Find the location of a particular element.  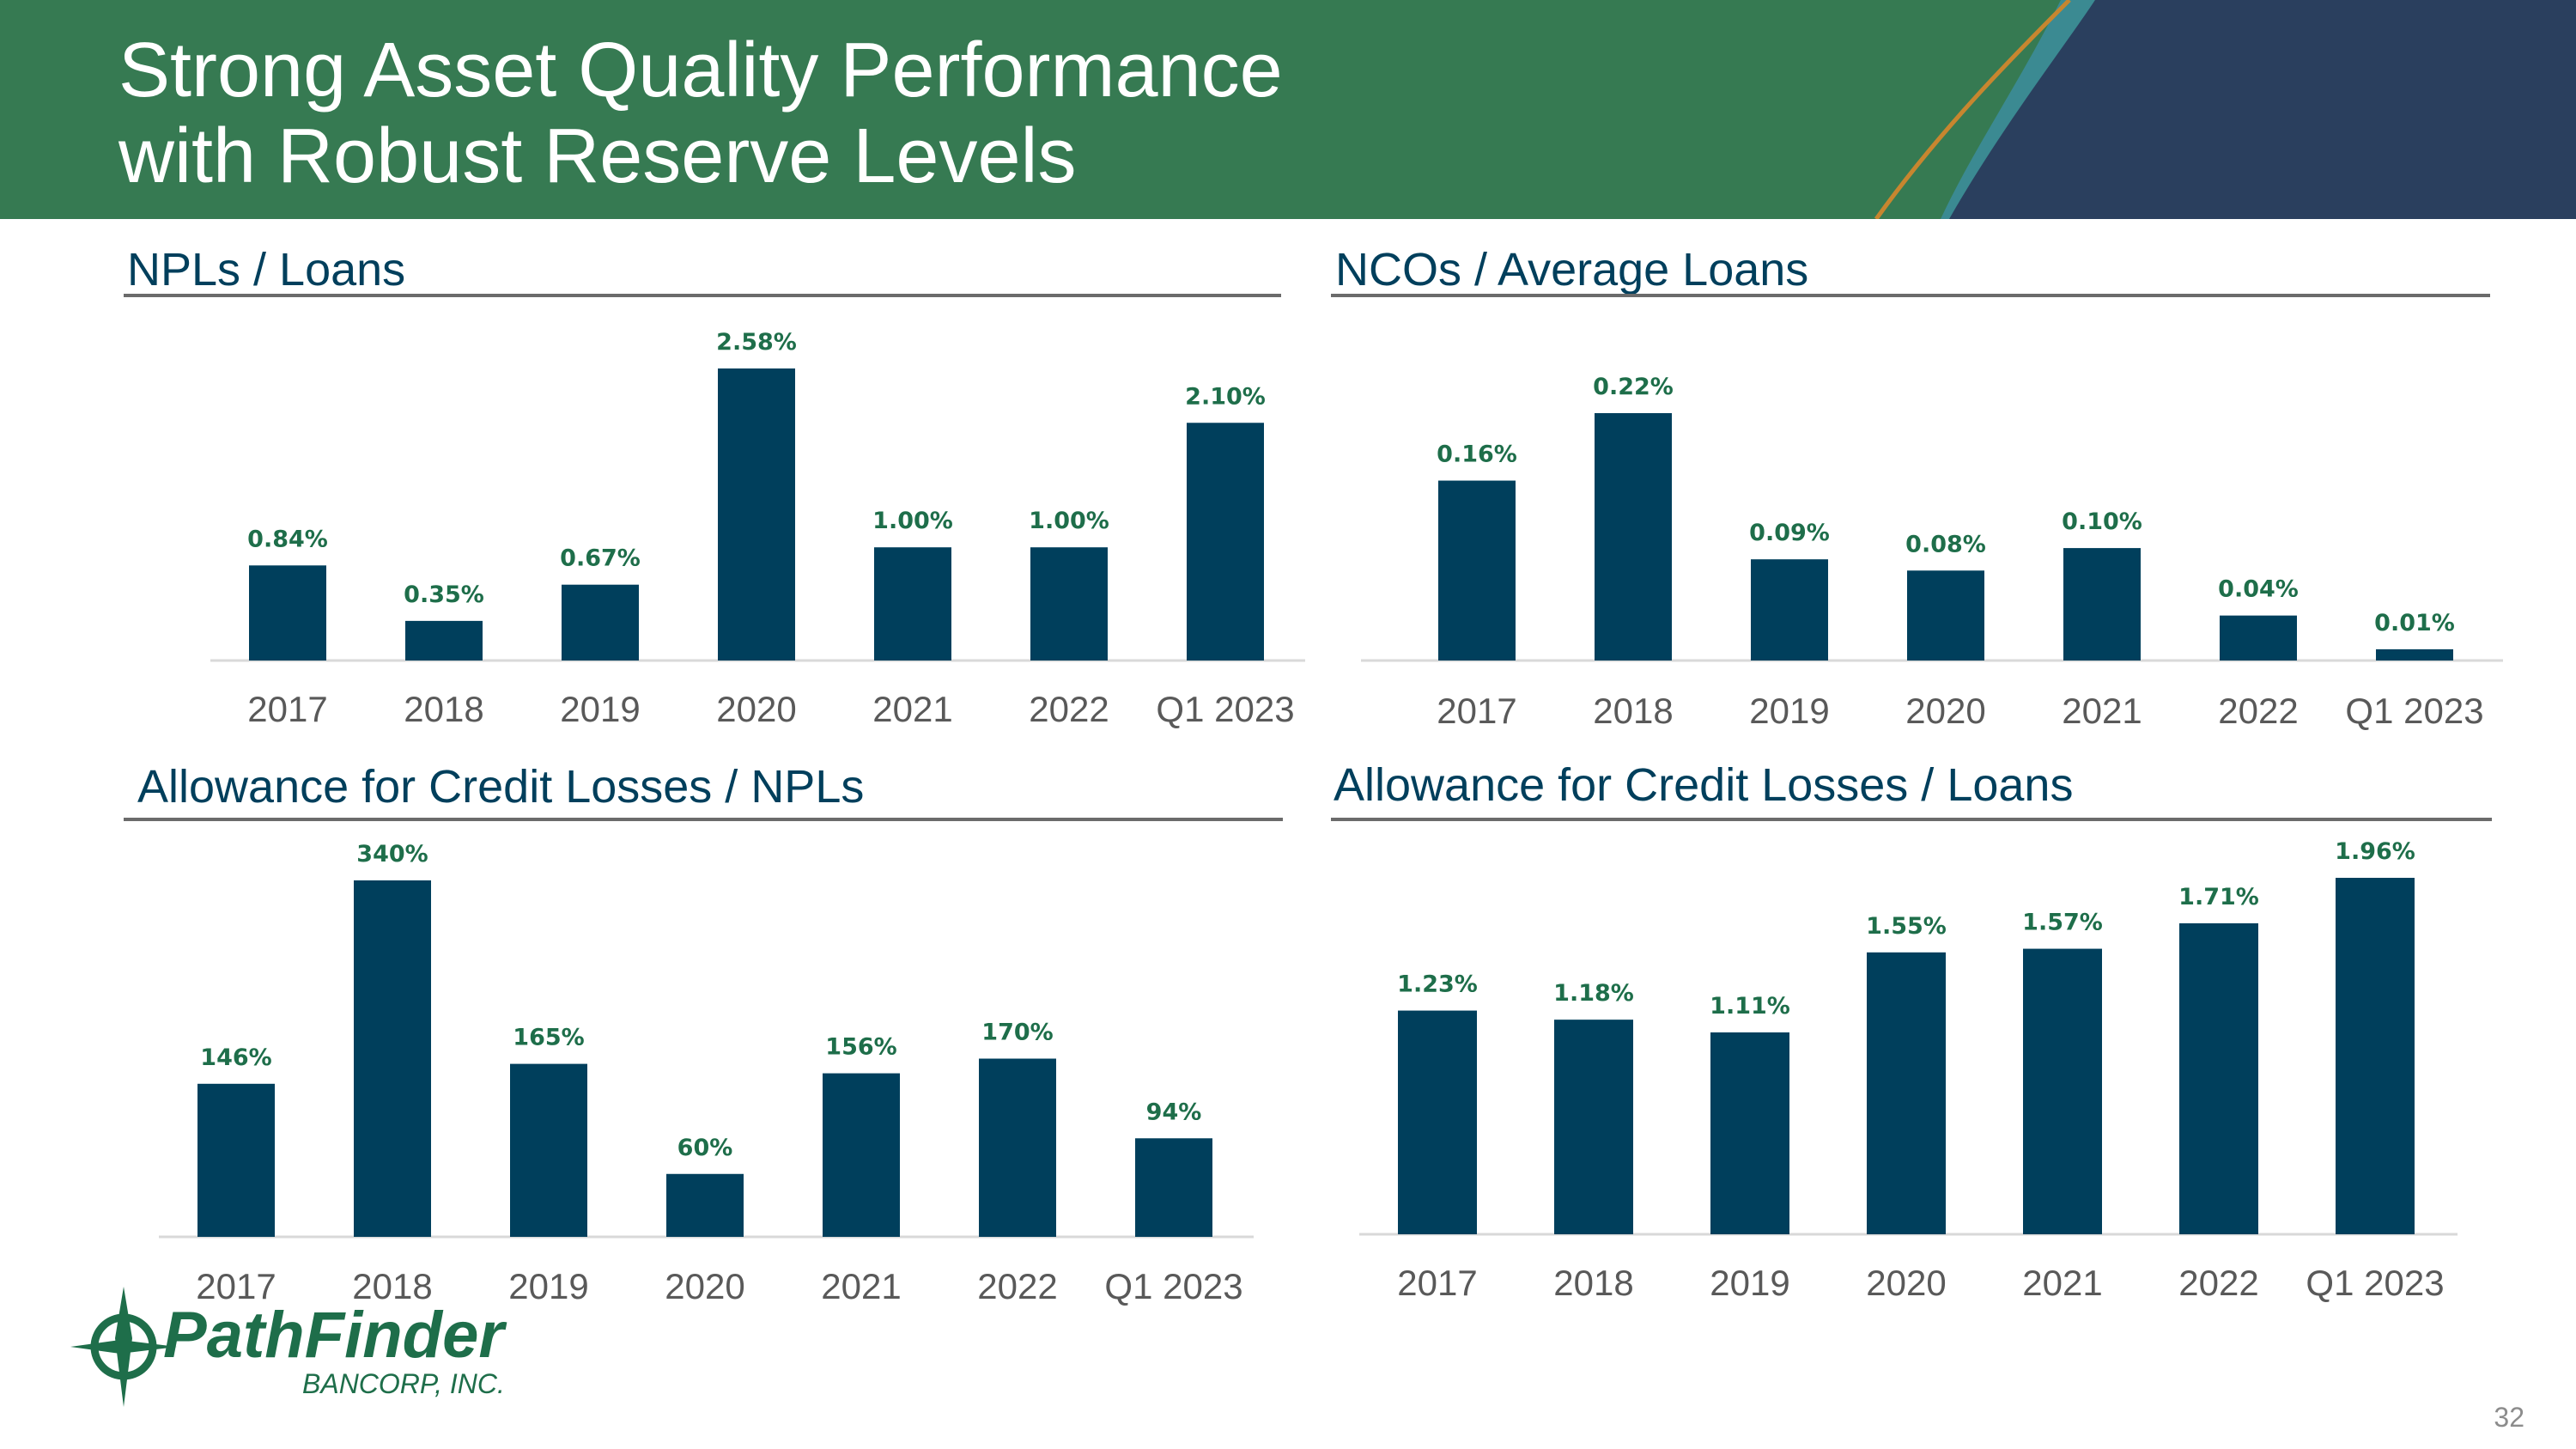

data-label: 0.04% is located at coordinates (2258, 589).